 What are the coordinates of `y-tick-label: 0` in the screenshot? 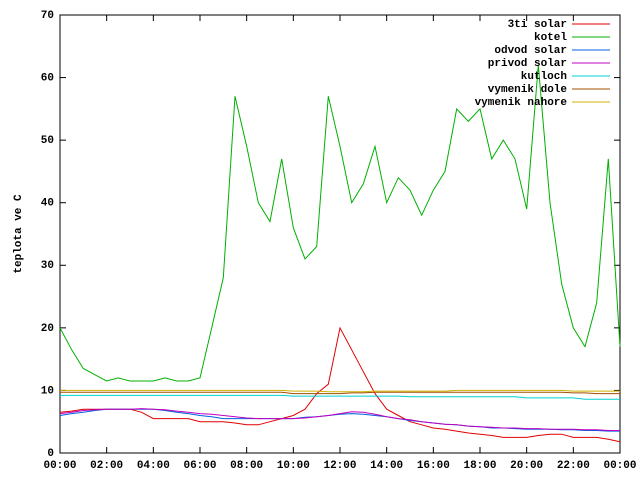 It's located at (50, 454).